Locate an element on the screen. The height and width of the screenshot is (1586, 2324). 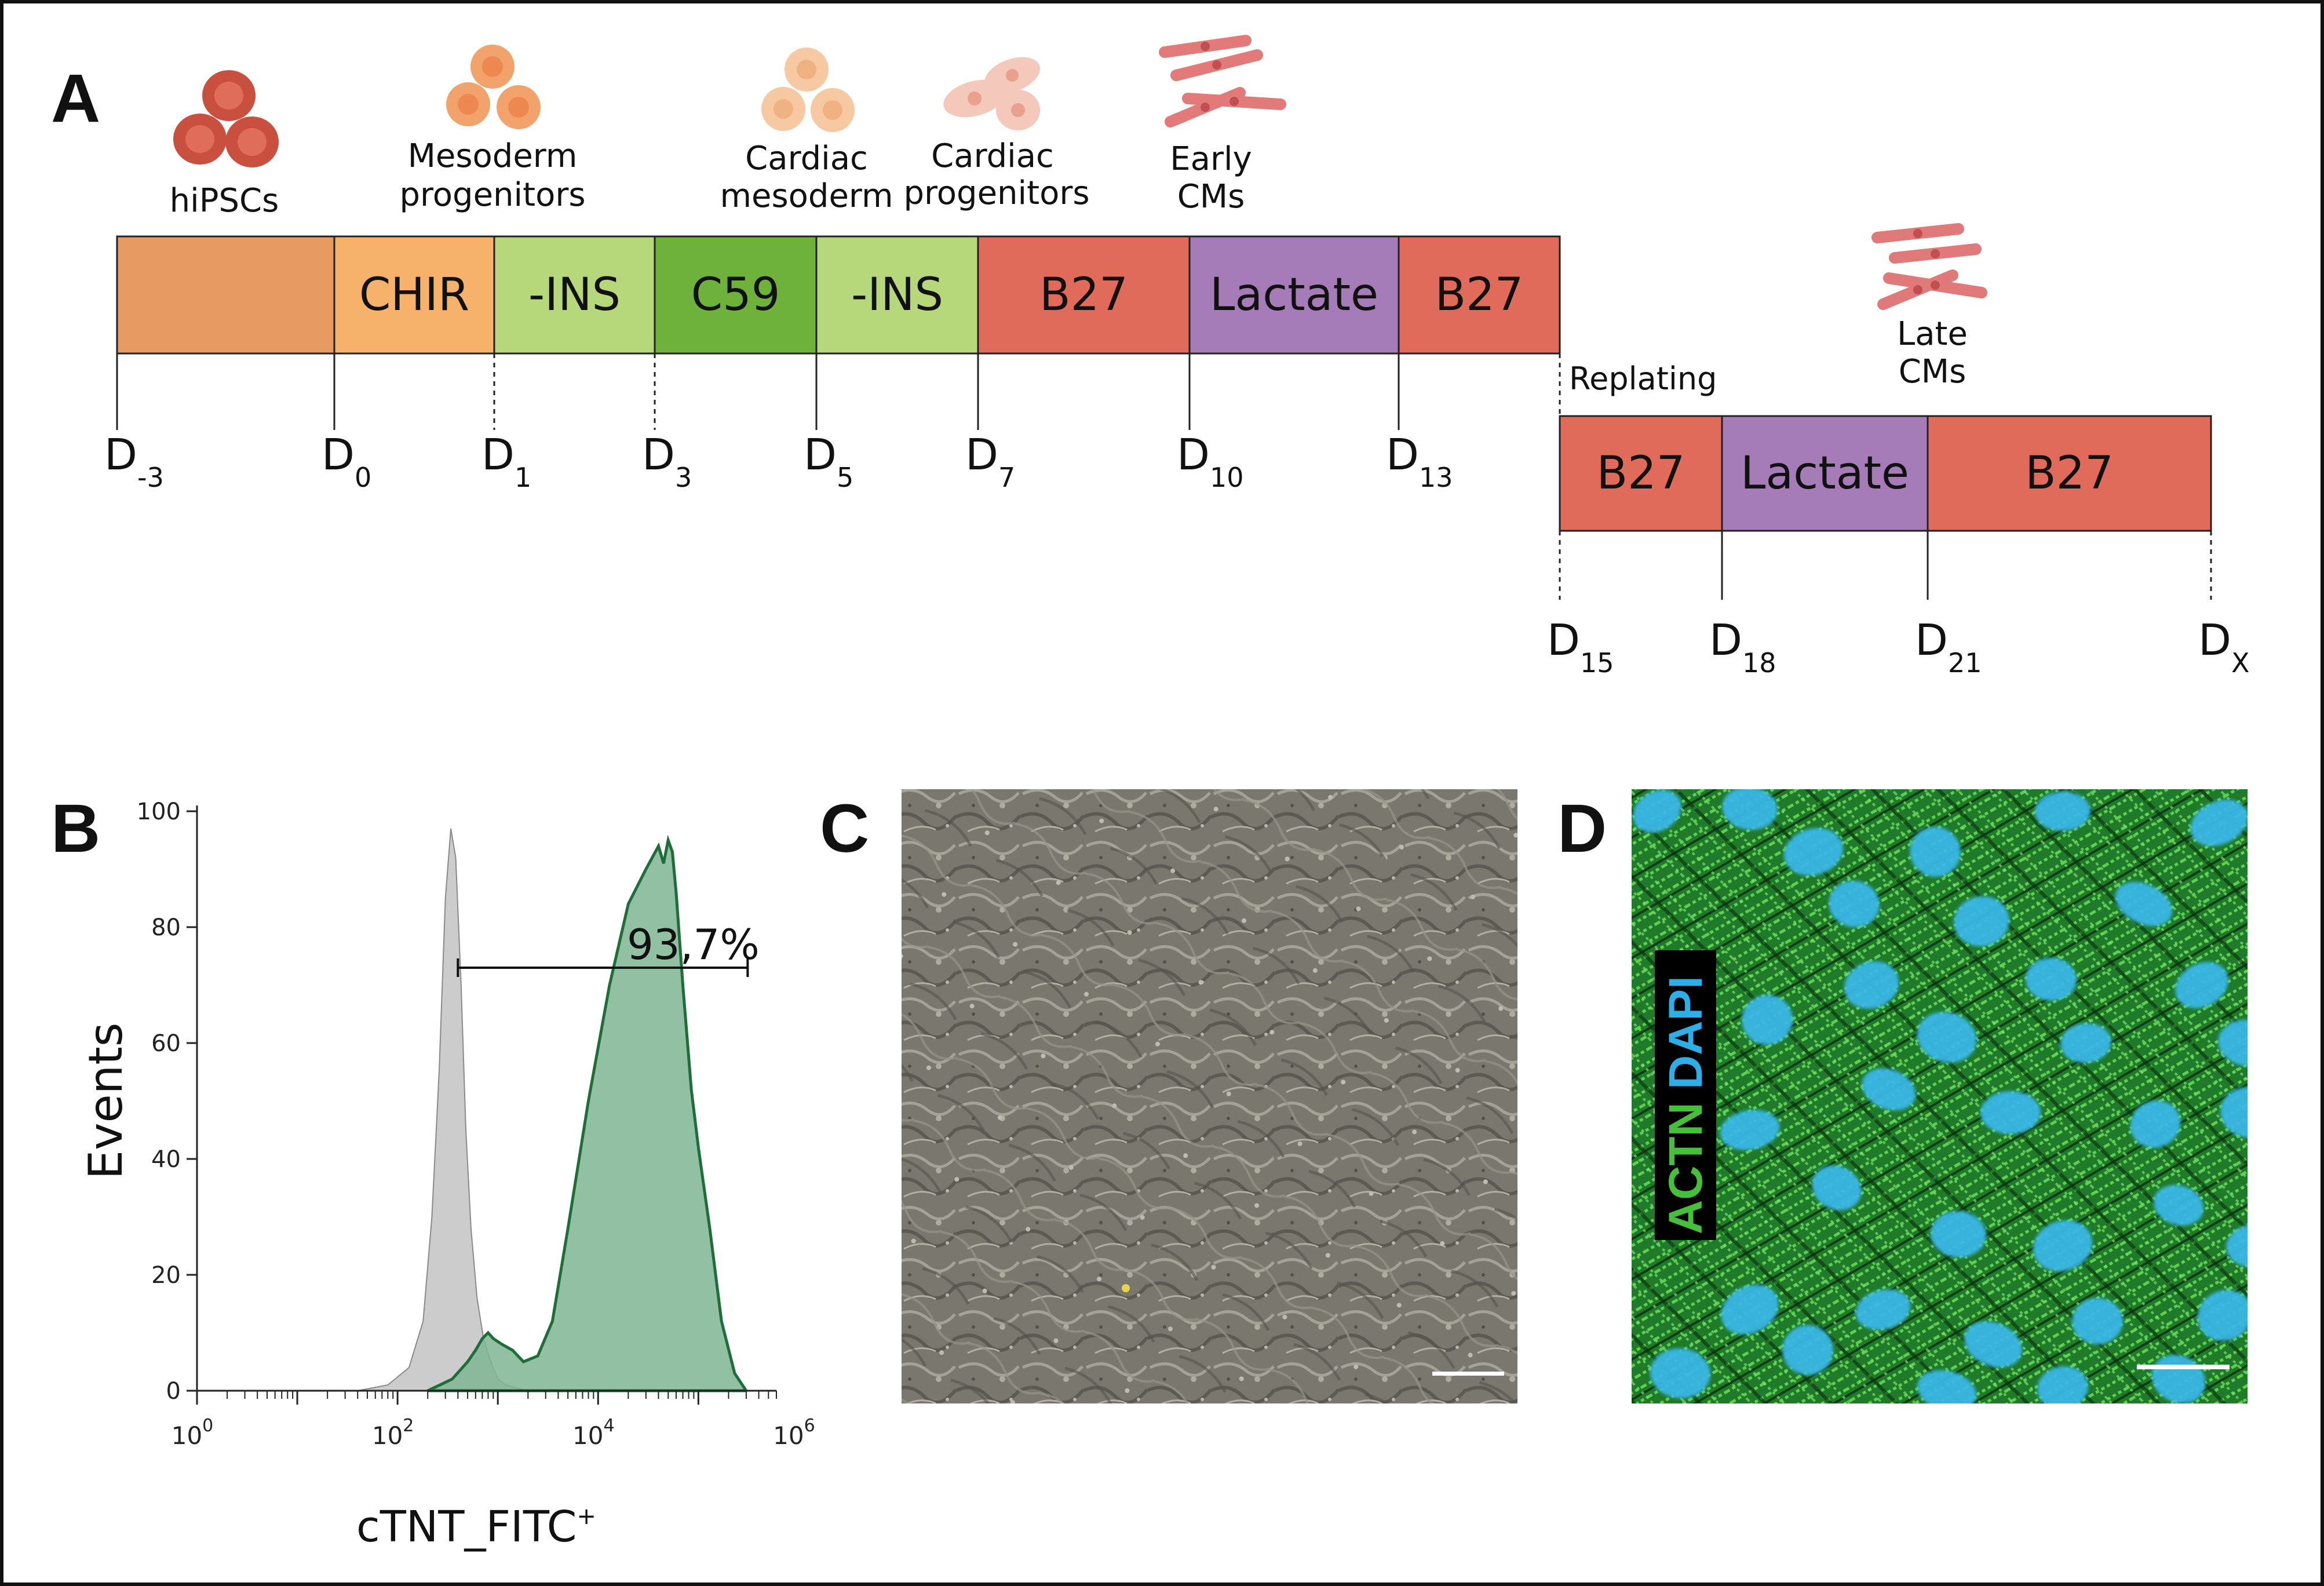
y-tick-label: 80 is located at coordinates (166, 927).